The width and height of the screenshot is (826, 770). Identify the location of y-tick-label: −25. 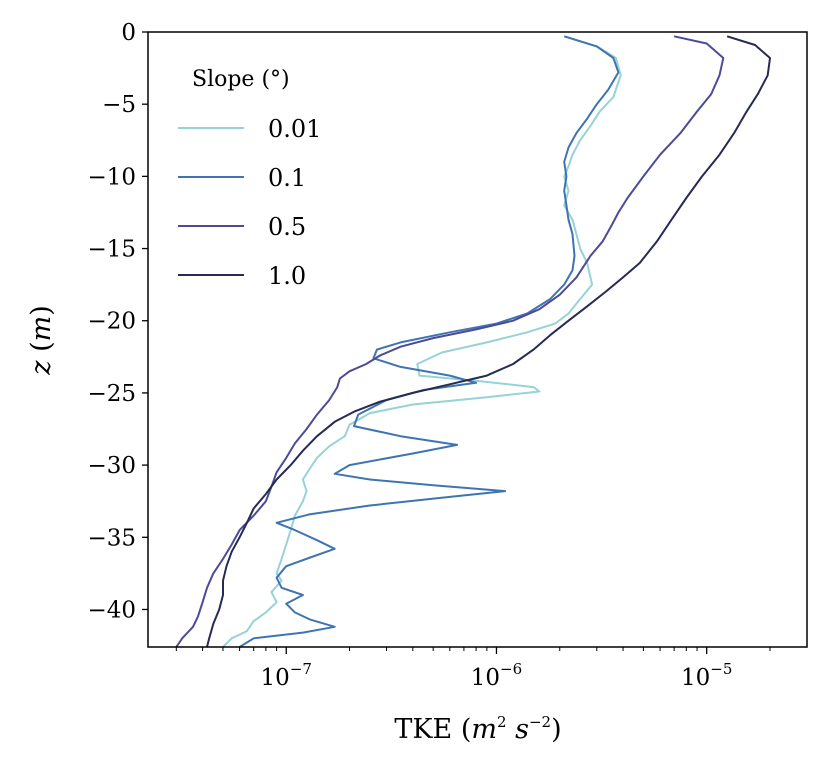
(111, 394).